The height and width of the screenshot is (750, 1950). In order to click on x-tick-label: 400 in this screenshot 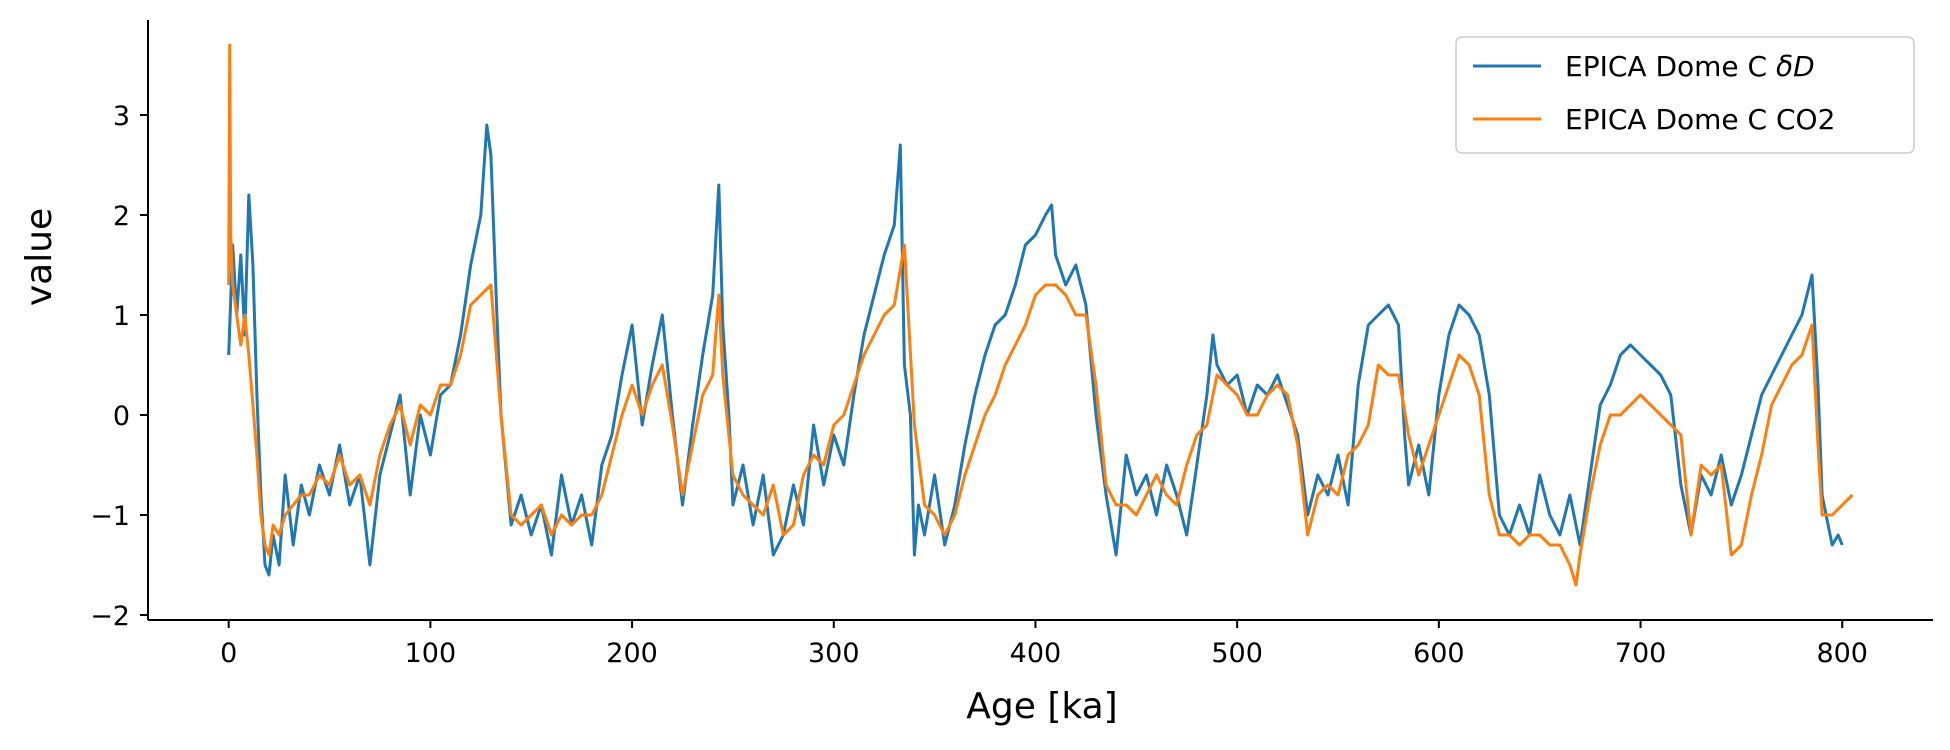, I will do `click(1036, 653)`.